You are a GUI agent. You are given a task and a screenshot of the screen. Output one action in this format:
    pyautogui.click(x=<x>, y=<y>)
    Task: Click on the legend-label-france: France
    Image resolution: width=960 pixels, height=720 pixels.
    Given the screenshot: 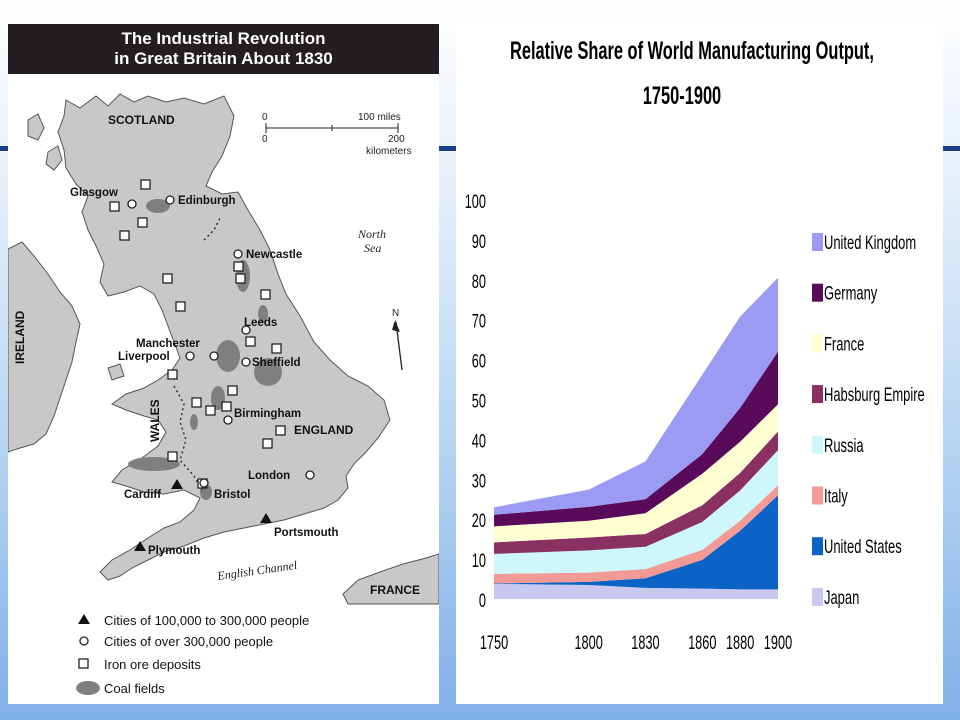 What is the action you would take?
    pyautogui.click(x=844, y=344)
    